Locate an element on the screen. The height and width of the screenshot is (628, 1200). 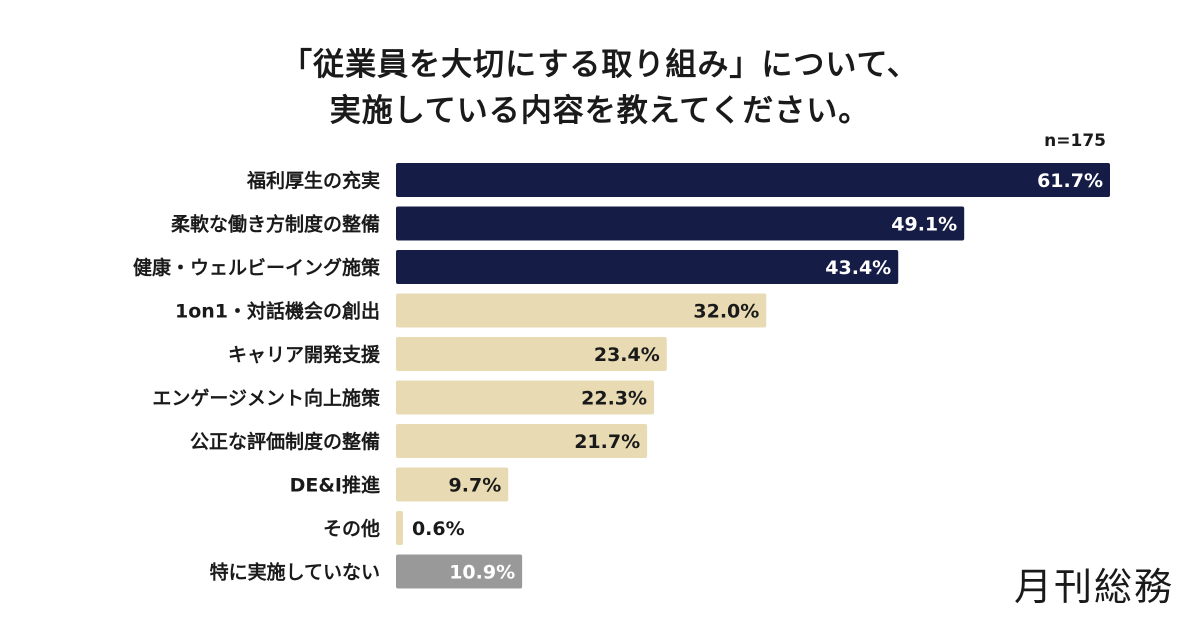
value-label: 43.4% is located at coordinates (858, 268).